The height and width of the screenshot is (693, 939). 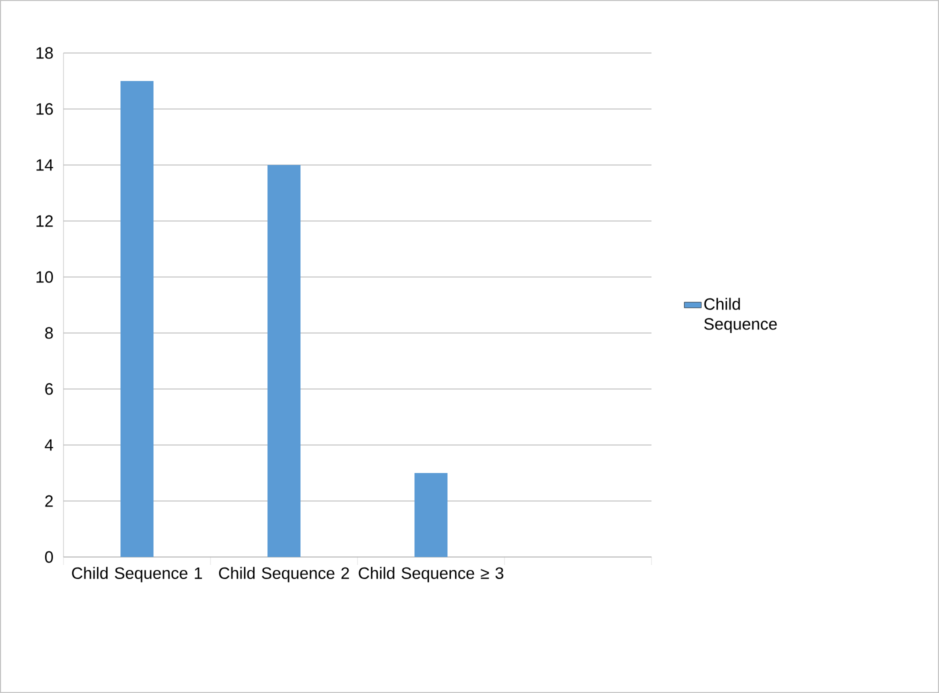 What do you see at coordinates (49, 557) in the screenshot?
I see `y-tick-label: 0` at bounding box center [49, 557].